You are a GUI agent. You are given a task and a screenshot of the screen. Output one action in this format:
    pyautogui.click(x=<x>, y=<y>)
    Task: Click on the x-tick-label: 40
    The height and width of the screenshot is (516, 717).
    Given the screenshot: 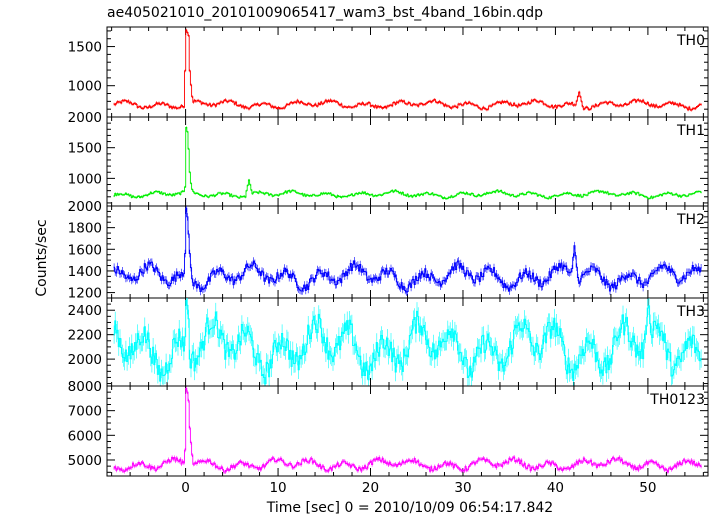 What is the action you would take?
    pyautogui.click(x=555, y=488)
    